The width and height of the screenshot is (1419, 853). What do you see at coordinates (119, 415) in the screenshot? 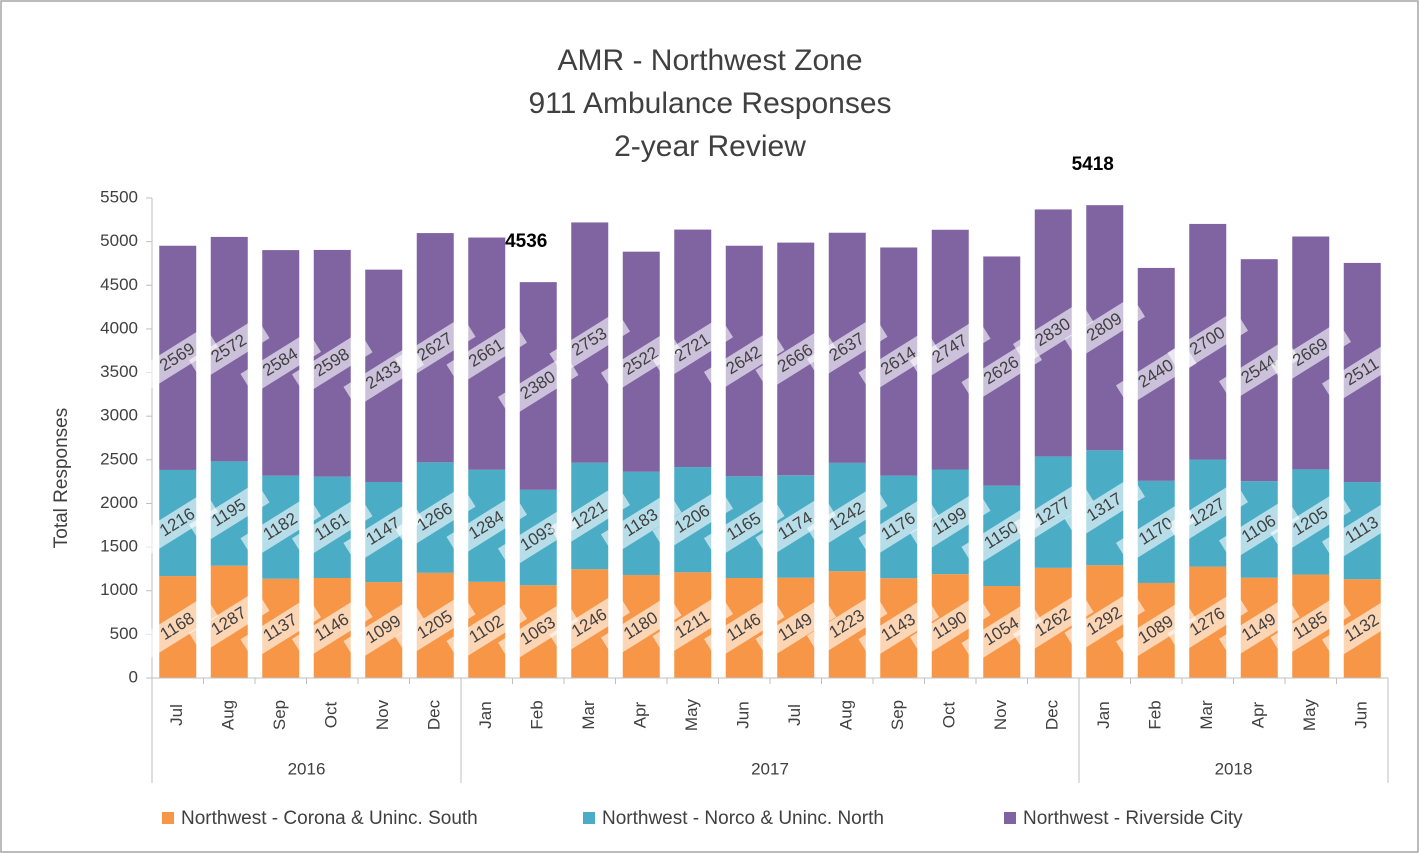
I see `y-tick-label: 3000` at bounding box center [119, 415].